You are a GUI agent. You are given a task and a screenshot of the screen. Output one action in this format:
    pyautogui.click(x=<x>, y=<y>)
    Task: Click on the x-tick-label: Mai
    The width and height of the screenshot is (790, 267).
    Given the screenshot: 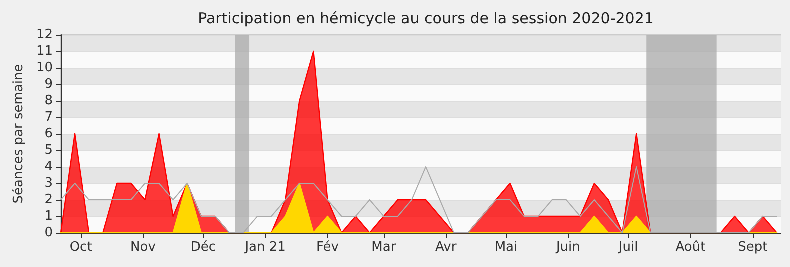 What is the action you would take?
    pyautogui.click(x=506, y=247)
    